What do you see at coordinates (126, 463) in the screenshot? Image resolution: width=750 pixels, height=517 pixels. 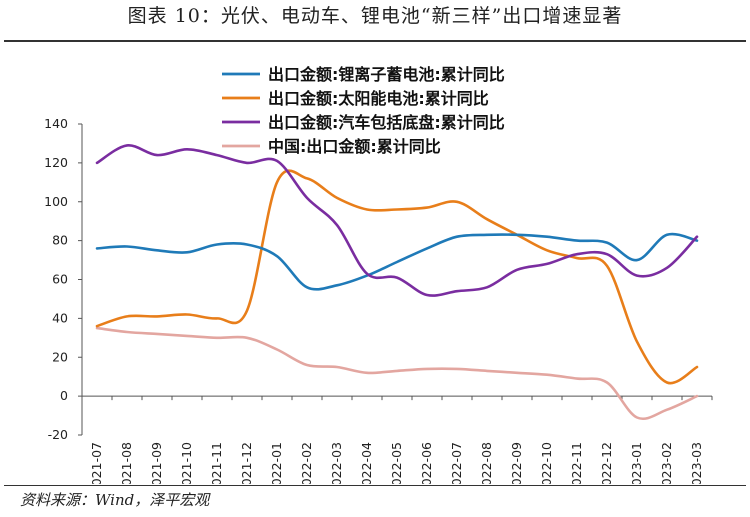 I see `x-tick-label: 2021-08` at bounding box center [126, 463].